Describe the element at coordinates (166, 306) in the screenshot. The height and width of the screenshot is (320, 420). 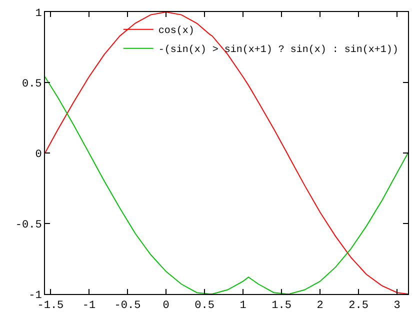
I see `x-tick-label: 0` at that location.